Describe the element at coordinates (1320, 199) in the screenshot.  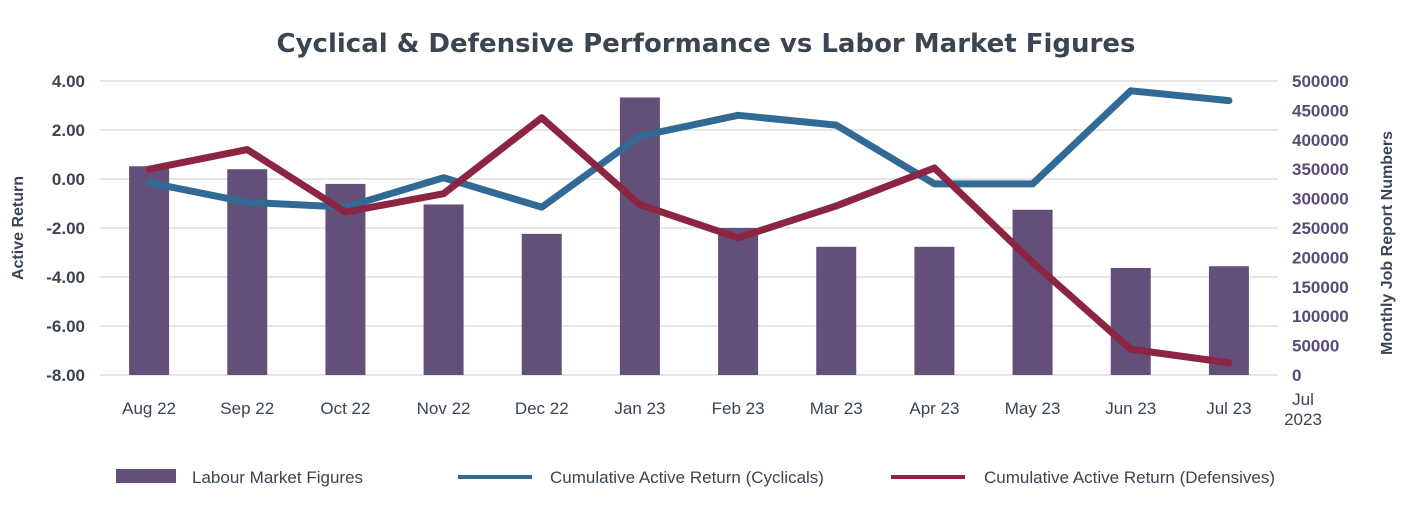
I see `y-right-tick-label: 300000` at that location.